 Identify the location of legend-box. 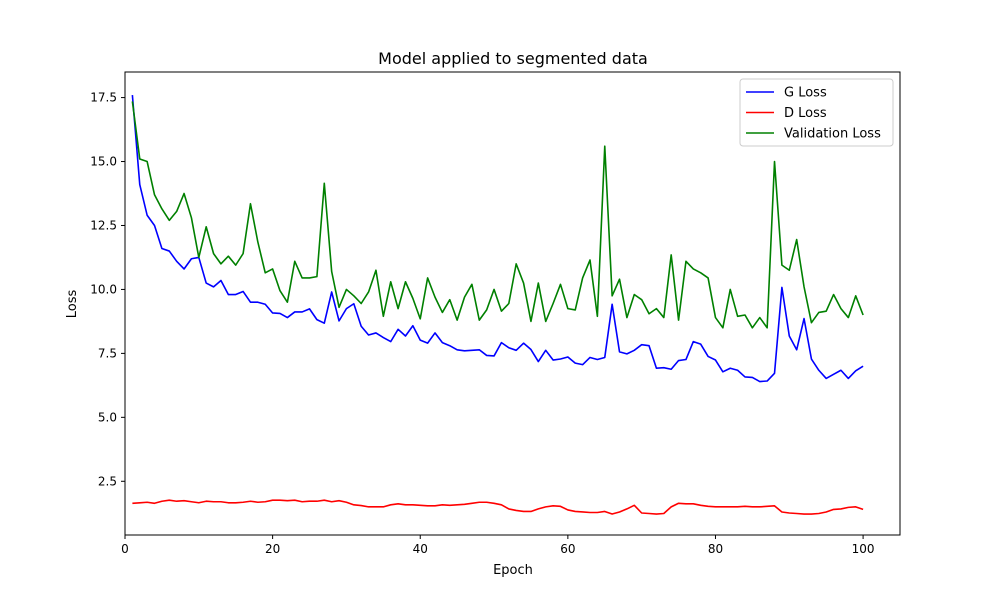
(816, 112).